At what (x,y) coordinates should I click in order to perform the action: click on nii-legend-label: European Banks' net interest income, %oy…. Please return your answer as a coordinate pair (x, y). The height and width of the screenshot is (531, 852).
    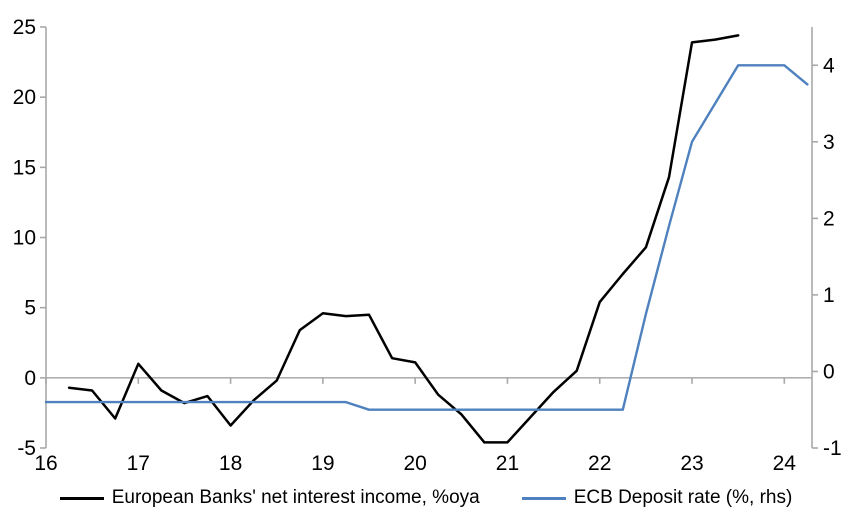
    Looking at the image, I should click on (295, 497).